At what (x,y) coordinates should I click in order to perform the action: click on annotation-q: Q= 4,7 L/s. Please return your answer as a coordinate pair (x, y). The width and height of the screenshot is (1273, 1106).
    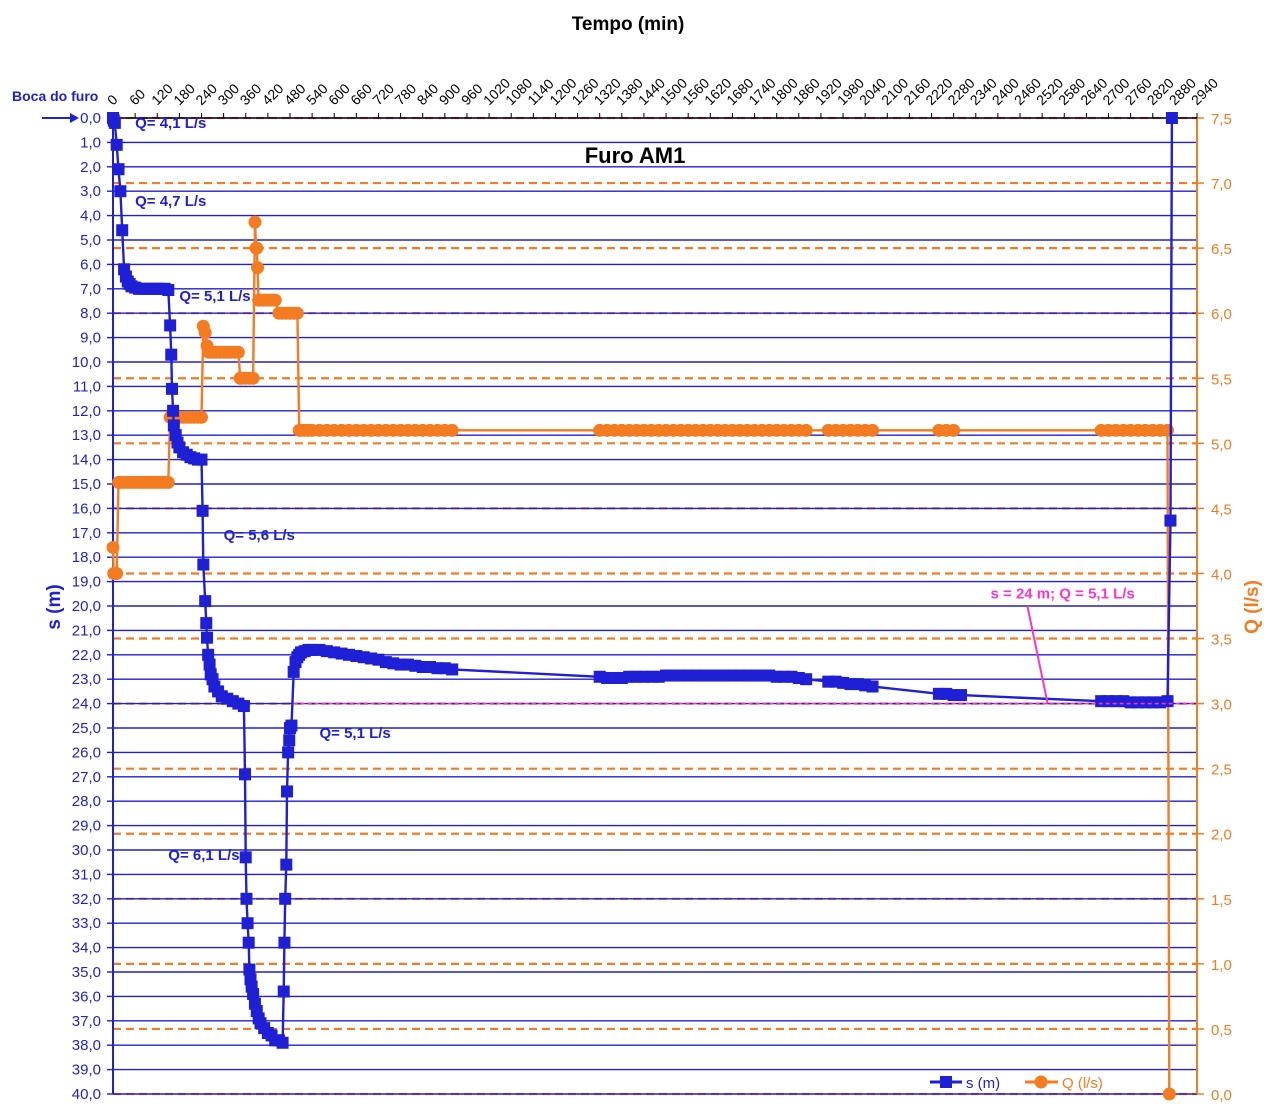
    Looking at the image, I should click on (170, 201).